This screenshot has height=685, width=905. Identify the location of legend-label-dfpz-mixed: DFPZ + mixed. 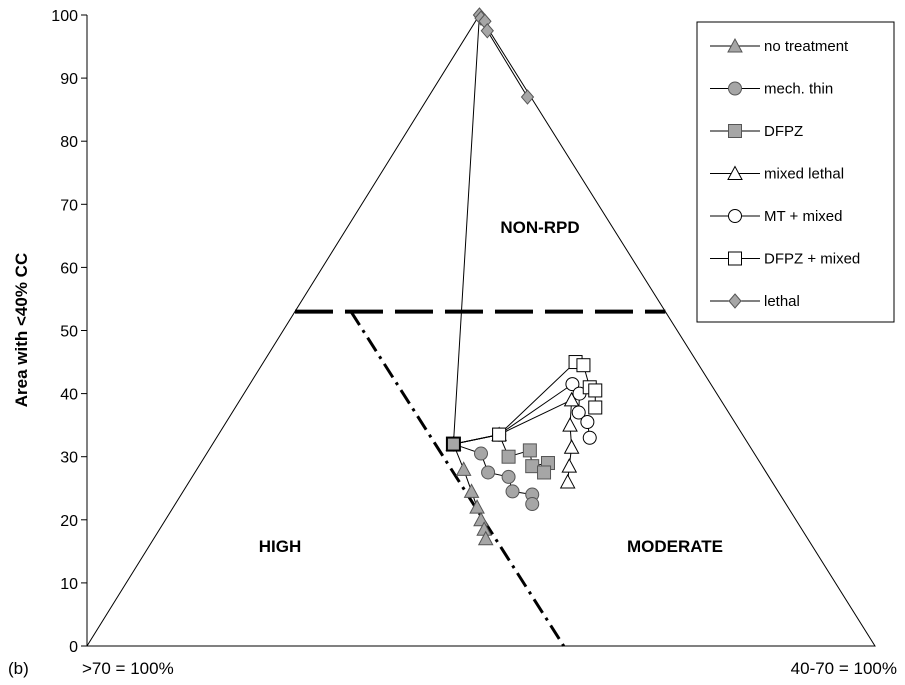
(812, 259).